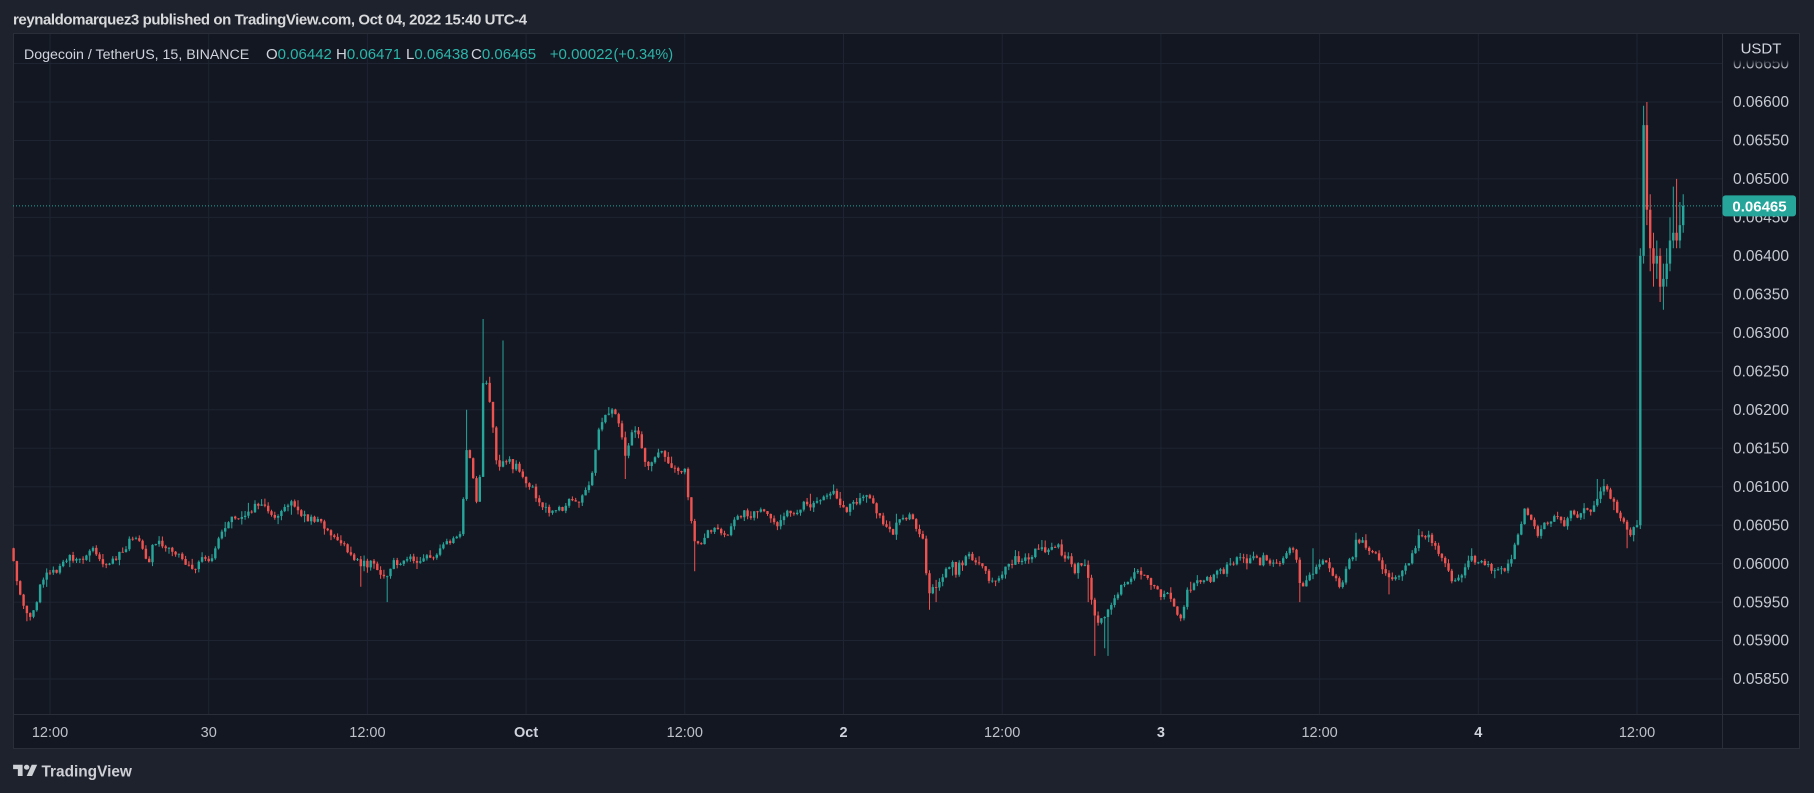 The image size is (1814, 793). What do you see at coordinates (209, 733) in the screenshot?
I see `svg-text: 30` at bounding box center [209, 733].